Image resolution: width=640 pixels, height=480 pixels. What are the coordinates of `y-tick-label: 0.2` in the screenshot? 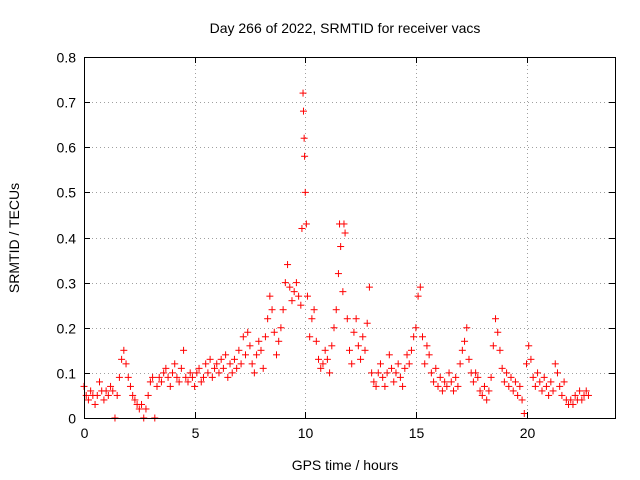 It's located at (67, 329).